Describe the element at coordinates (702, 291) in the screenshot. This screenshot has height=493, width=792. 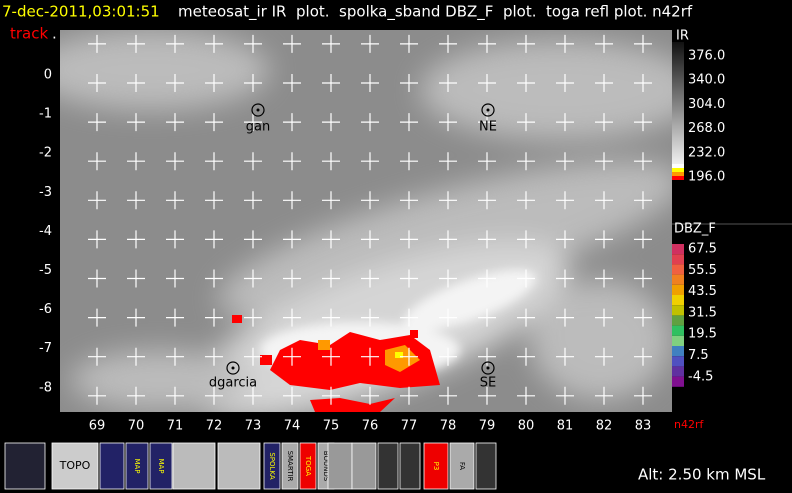
I see `colorbar-label: 43.5` at that location.